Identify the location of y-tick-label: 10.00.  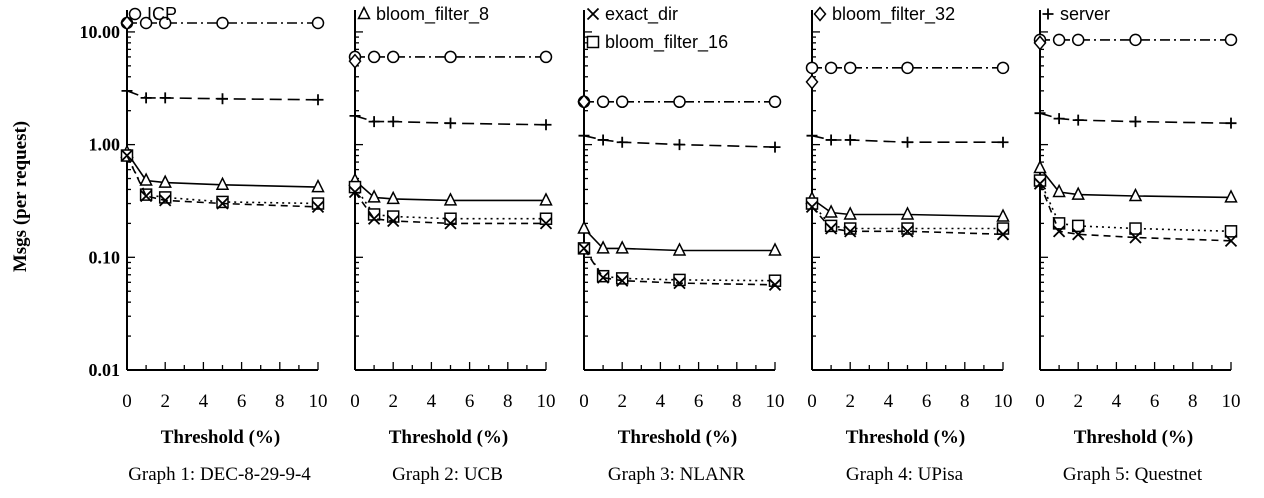
(100, 32).